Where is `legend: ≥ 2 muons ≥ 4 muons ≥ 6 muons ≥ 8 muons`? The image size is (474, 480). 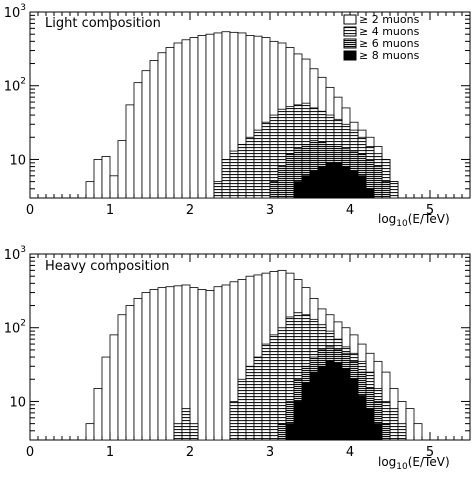 legend: ≥ 2 muons ≥ 4 muons ≥ 6 muons ≥ 8 muons is located at coordinates (381, 37).